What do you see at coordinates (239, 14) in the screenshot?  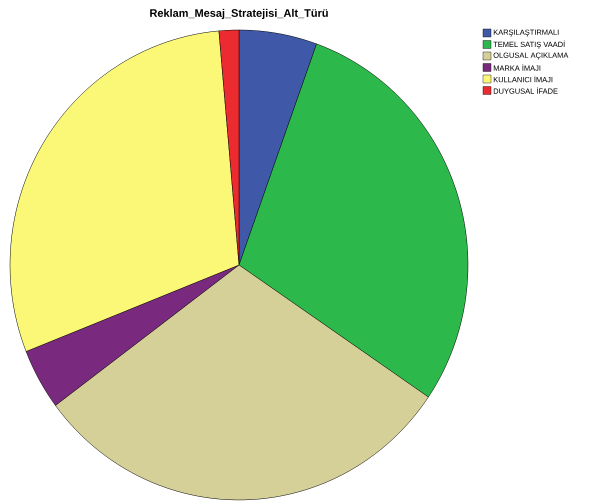 I see `chart-title: Reklam_Mesaj_Stratejisi_Alt_Türü` at bounding box center [239, 14].